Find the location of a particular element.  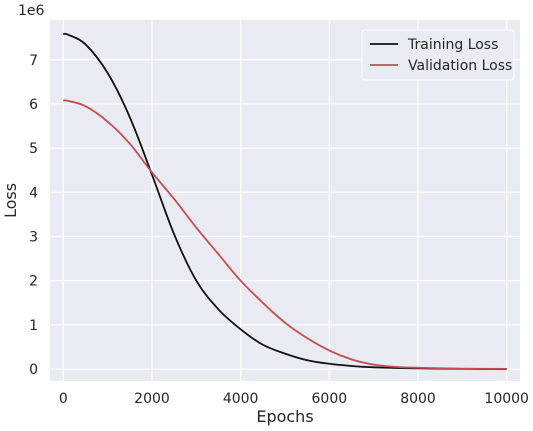

x-tick-labels: 0 2000 4000 6000 8000 10000 is located at coordinates (294, 399).